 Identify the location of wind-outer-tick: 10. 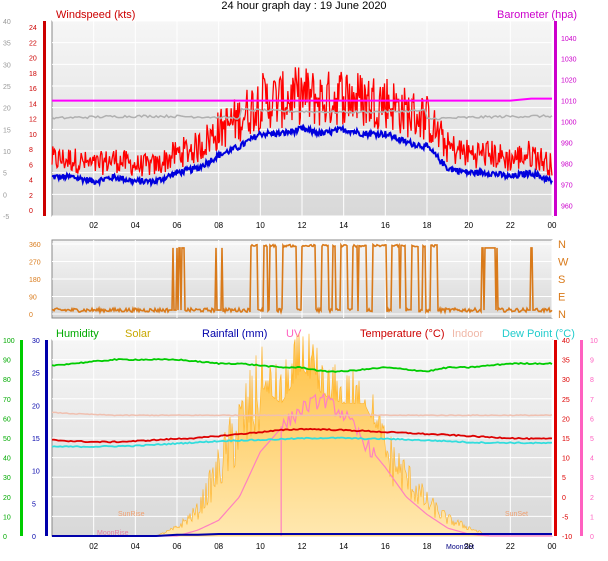
(7, 152).